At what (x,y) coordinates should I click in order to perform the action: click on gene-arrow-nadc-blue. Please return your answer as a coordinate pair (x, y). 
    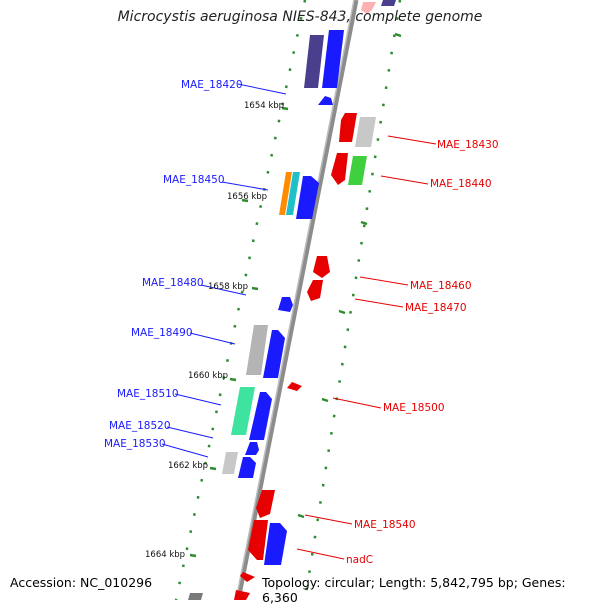
    Looking at the image, I should click on (275, 544).